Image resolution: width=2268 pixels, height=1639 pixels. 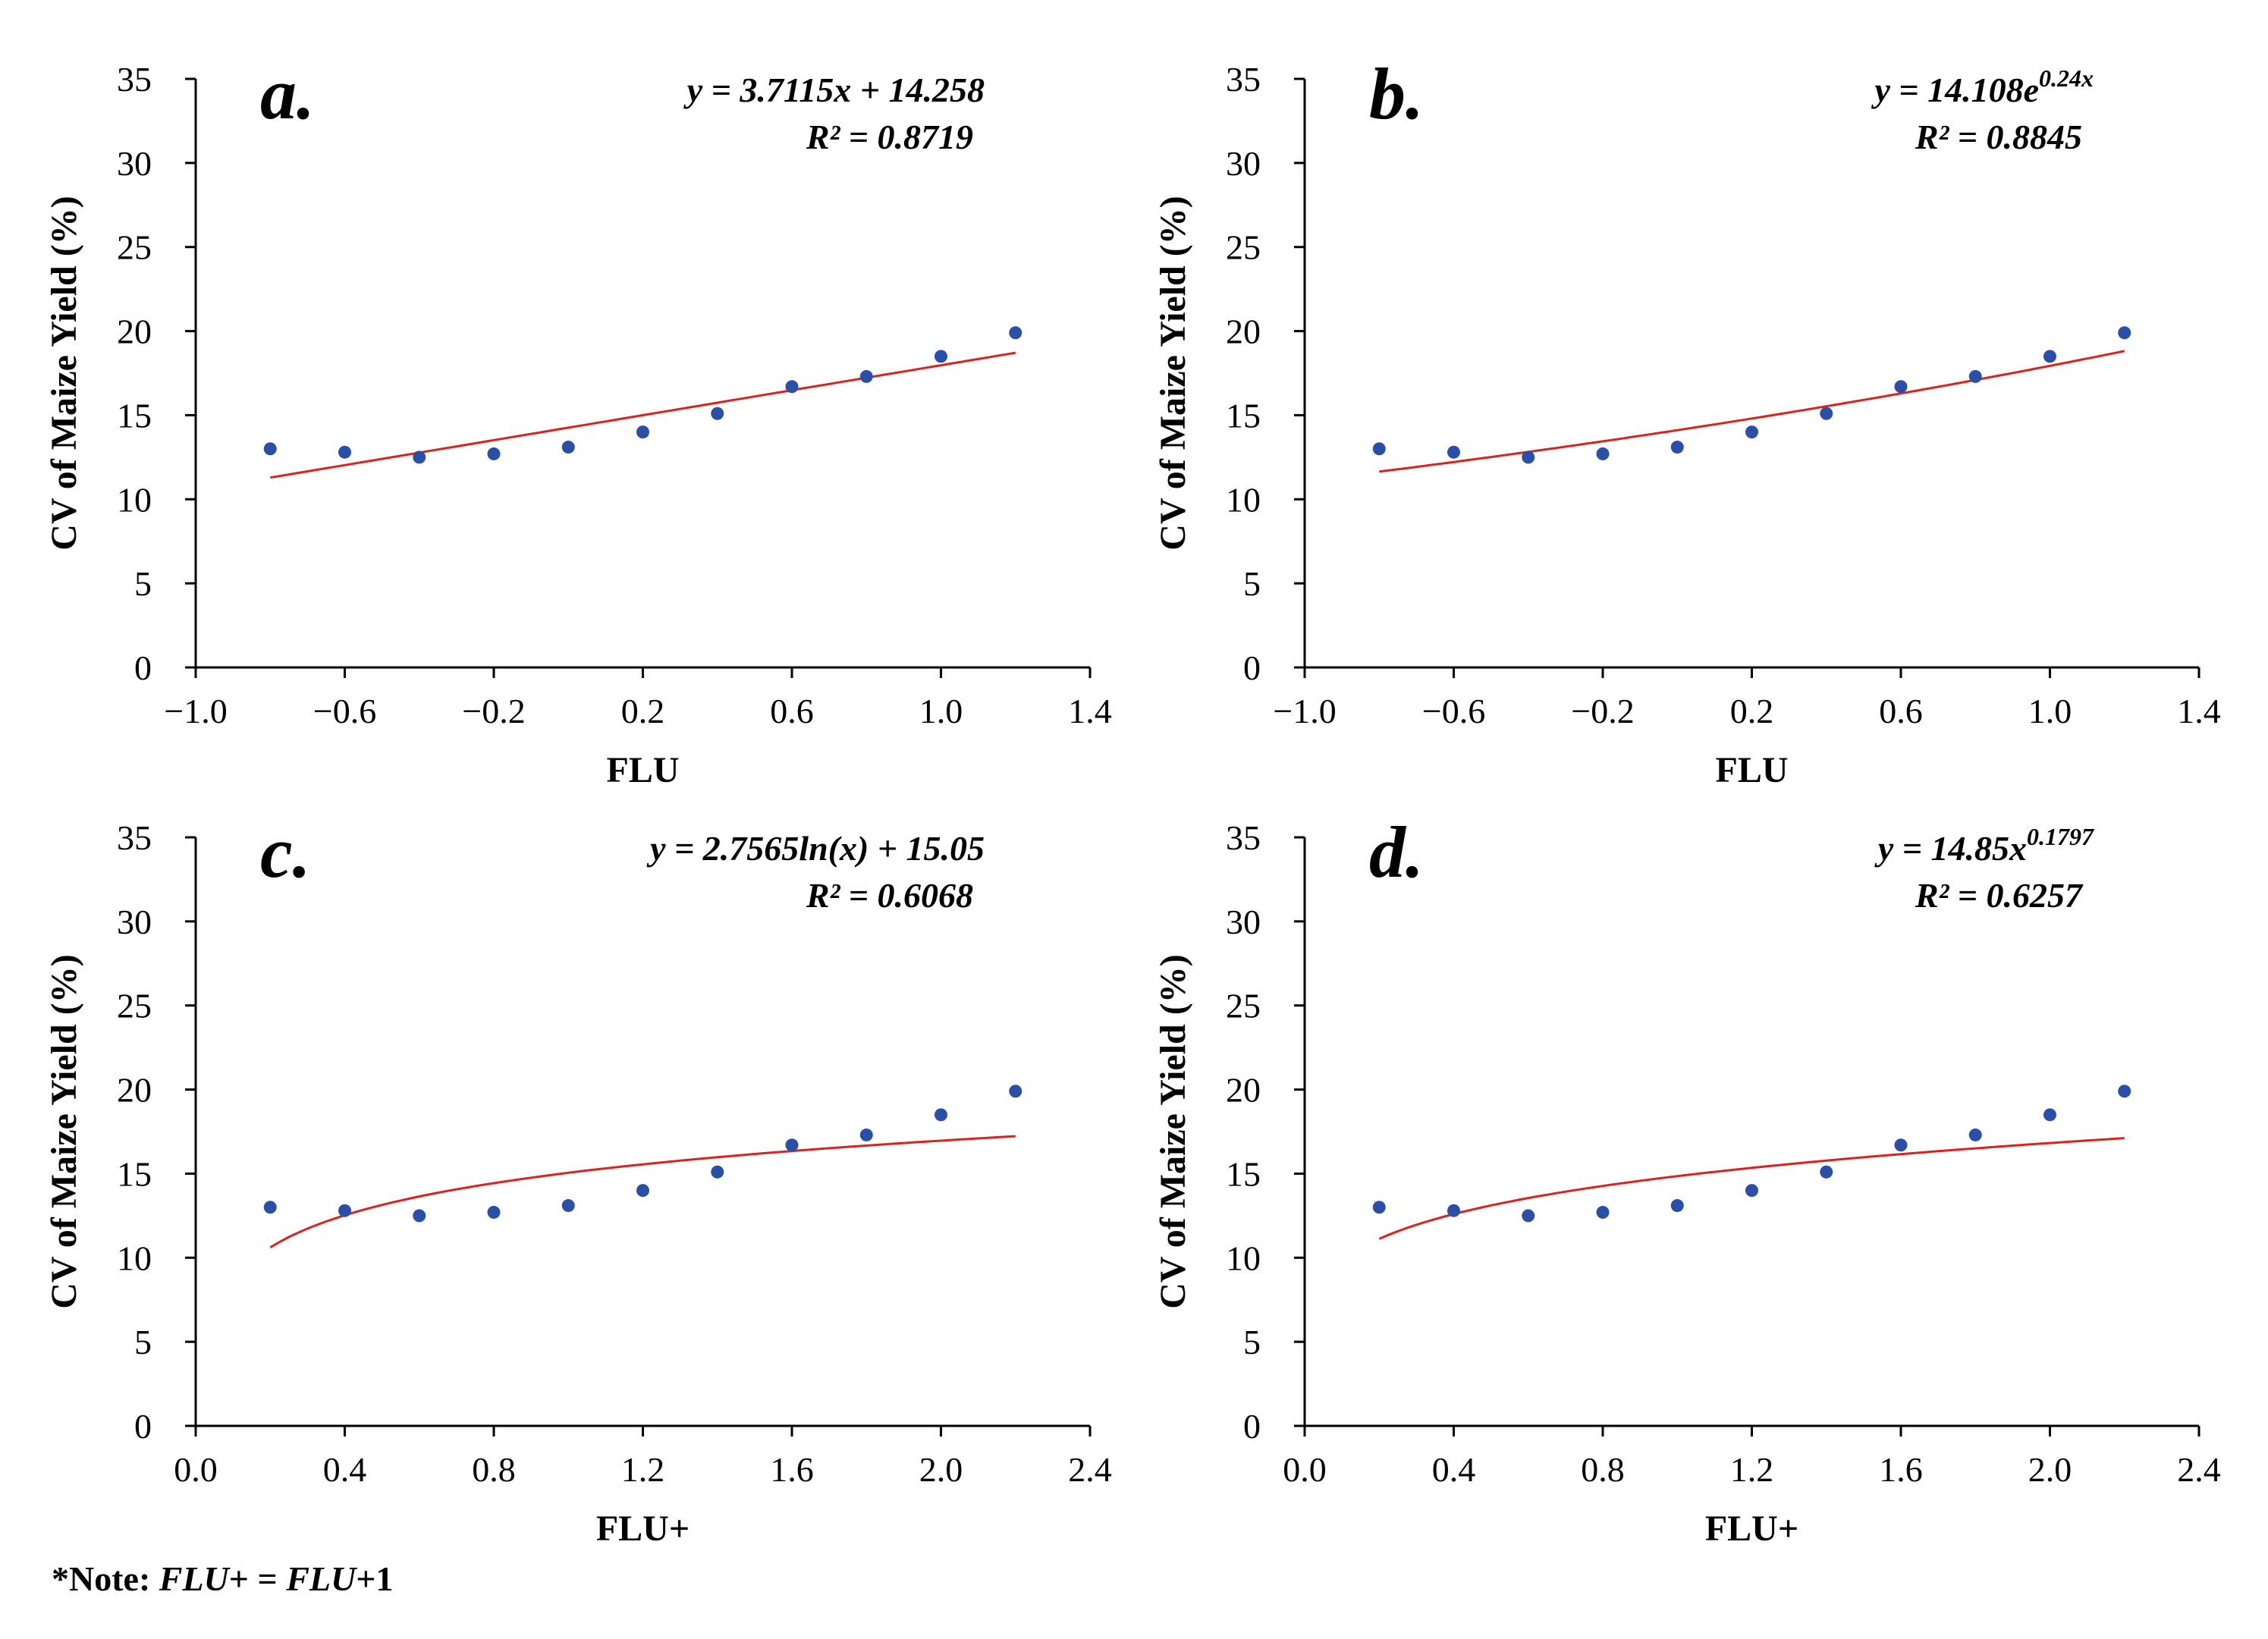 I want to click on y-tick-label: 10, so click(x=134, y=499).